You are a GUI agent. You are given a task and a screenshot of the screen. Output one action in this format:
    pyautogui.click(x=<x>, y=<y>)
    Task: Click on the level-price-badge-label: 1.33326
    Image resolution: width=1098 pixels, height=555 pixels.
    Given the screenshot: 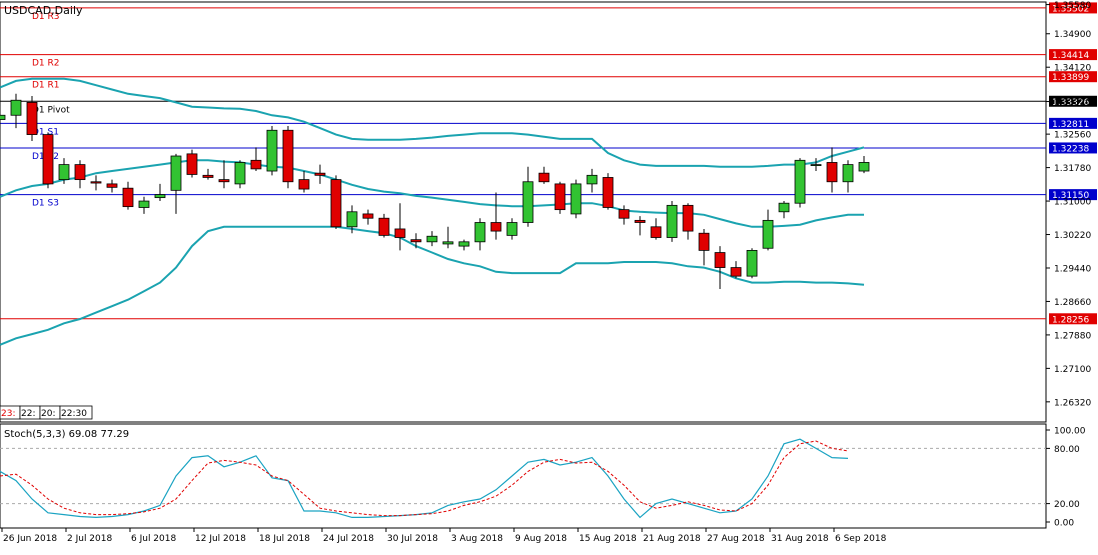 What is the action you would take?
    pyautogui.click(x=1070, y=103)
    